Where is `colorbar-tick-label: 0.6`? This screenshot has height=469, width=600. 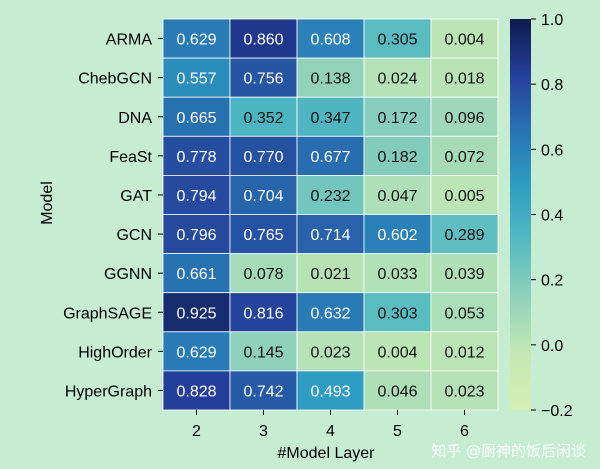
colorbar-tick-label: 0.6 is located at coordinates (552, 150).